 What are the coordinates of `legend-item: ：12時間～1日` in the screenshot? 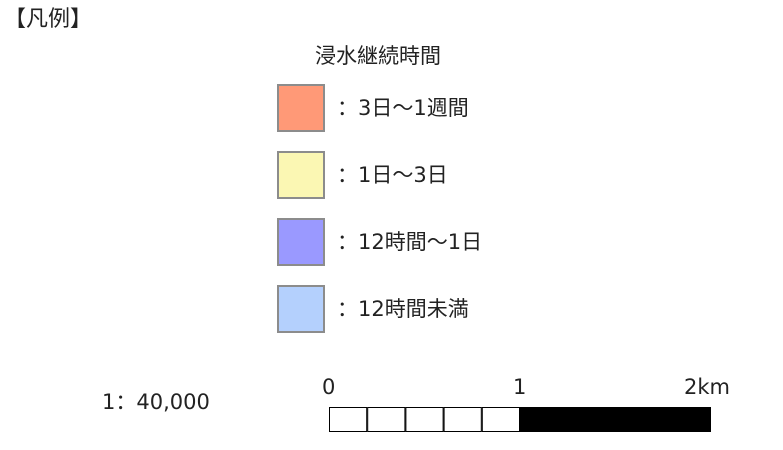 It's located at (379, 242).